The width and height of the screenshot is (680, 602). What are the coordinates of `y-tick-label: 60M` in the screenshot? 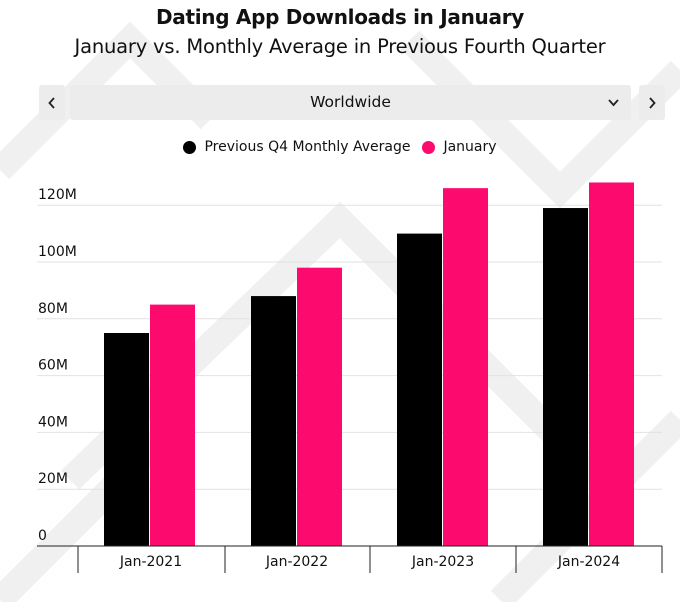 It's located at (53, 366).